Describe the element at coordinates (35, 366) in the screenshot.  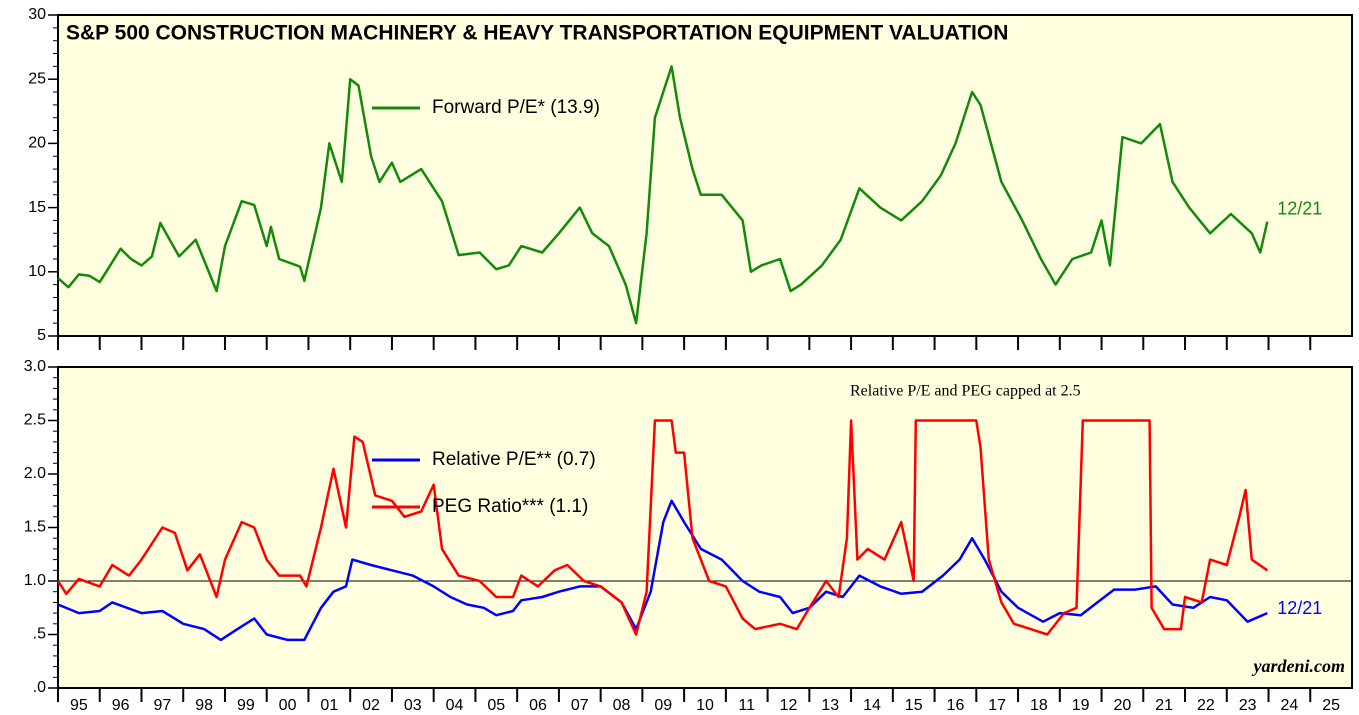
I see `y-tick-label: 3.0` at that location.